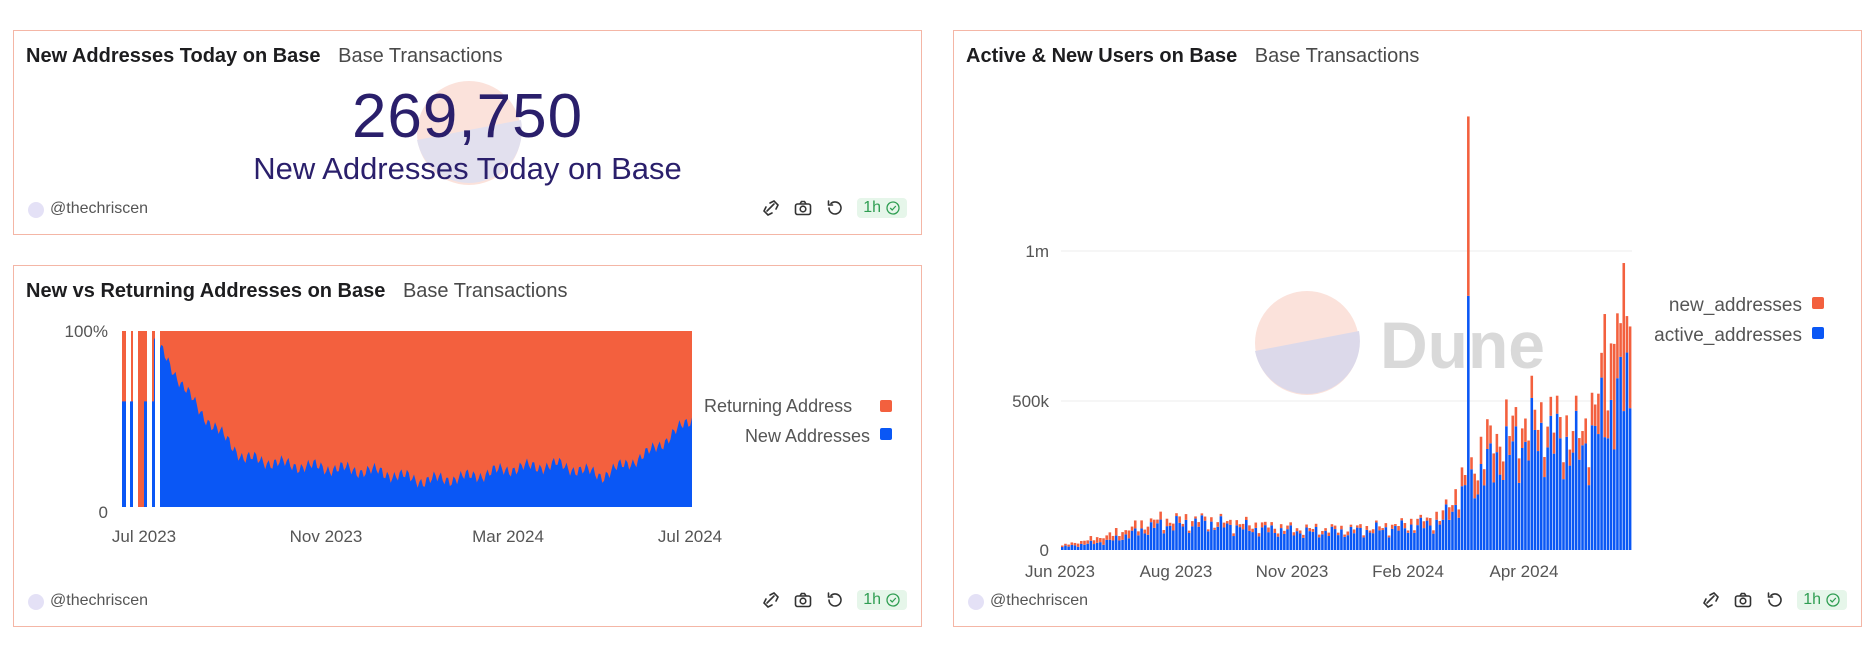 This screenshot has width=1870, height=651. What do you see at coordinates (872, 207) in the screenshot?
I see `refresh-interval: 1h` at bounding box center [872, 207].